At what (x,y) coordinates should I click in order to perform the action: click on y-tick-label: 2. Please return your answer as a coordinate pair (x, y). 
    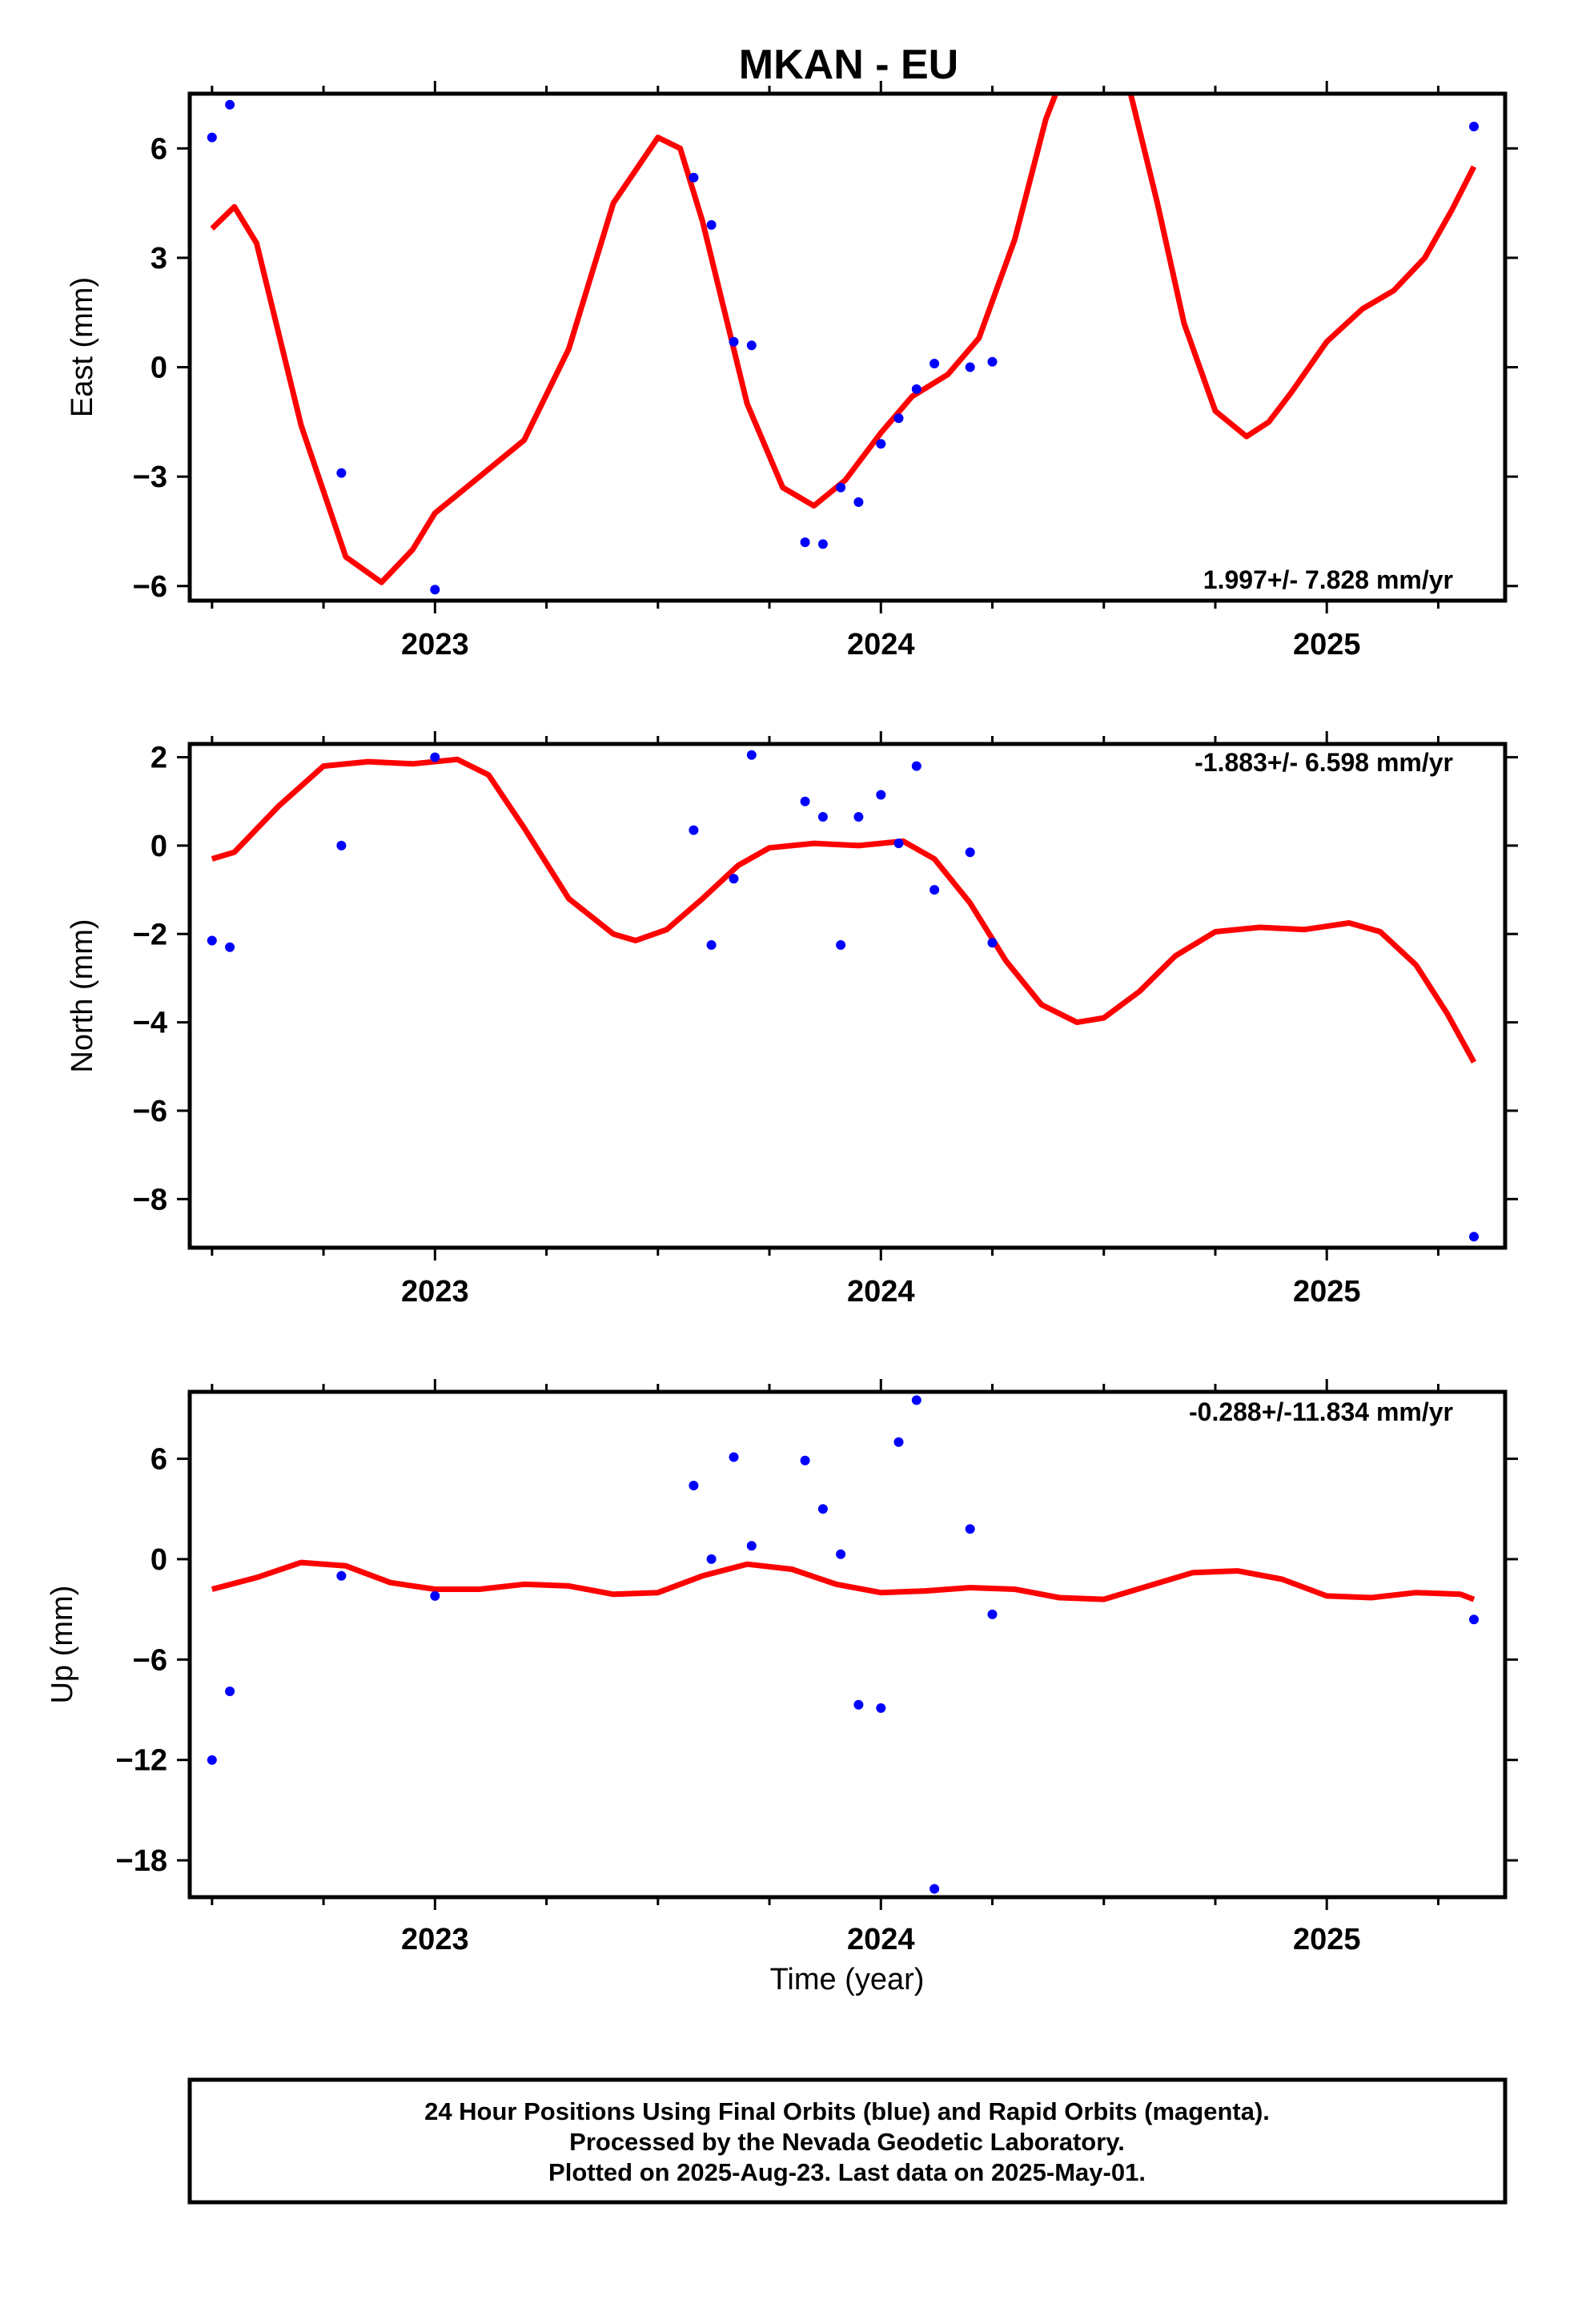
    Looking at the image, I should click on (159, 758).